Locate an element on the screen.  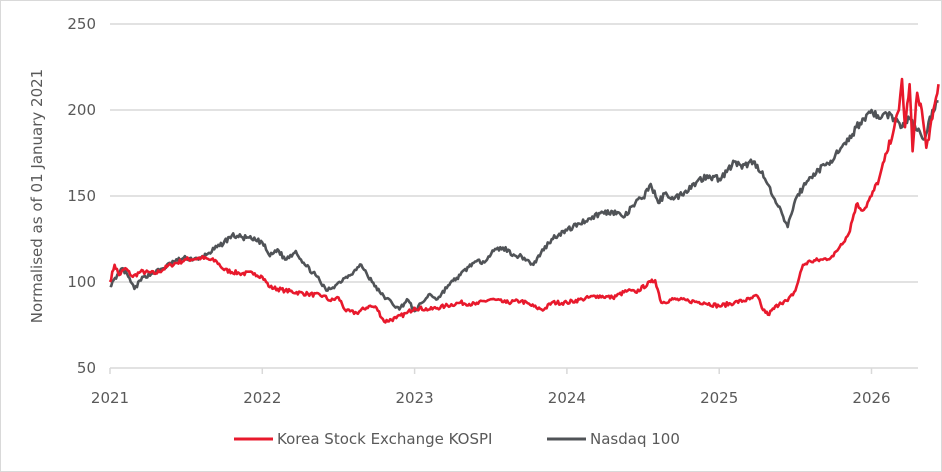
y-tick-label-50: 50 is located at coordinates (86, 368).